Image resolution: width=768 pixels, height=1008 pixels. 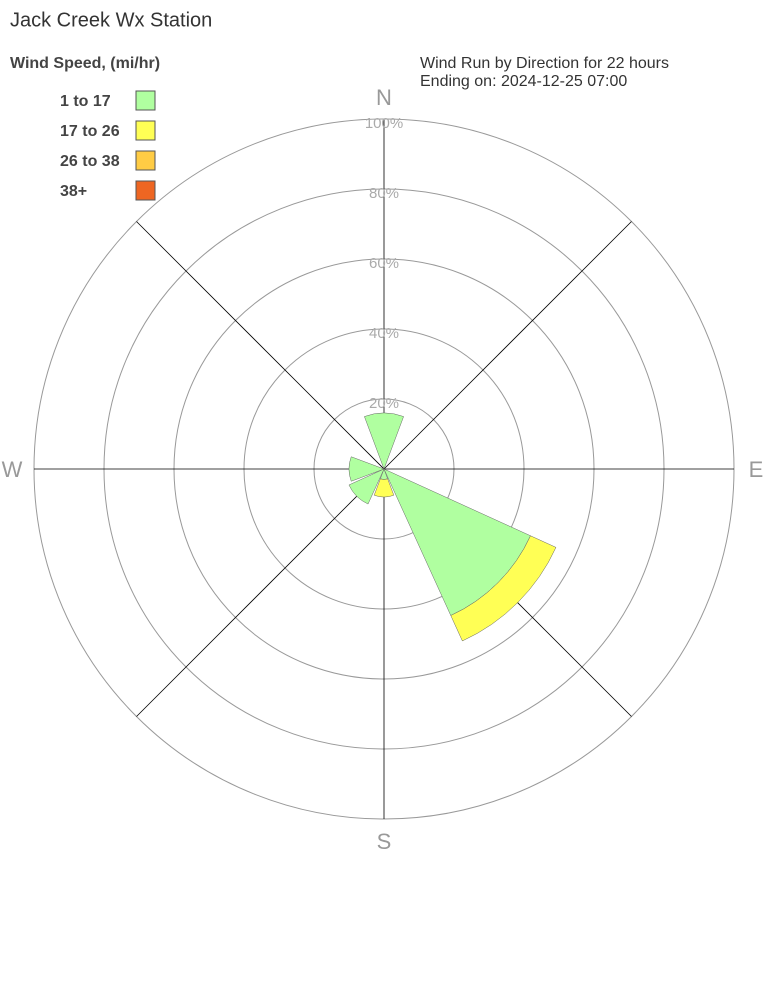 What do you see at coordinates (756, 469) in the screenshot?
I see `direction-label: E` at bounding box center [756, 469].